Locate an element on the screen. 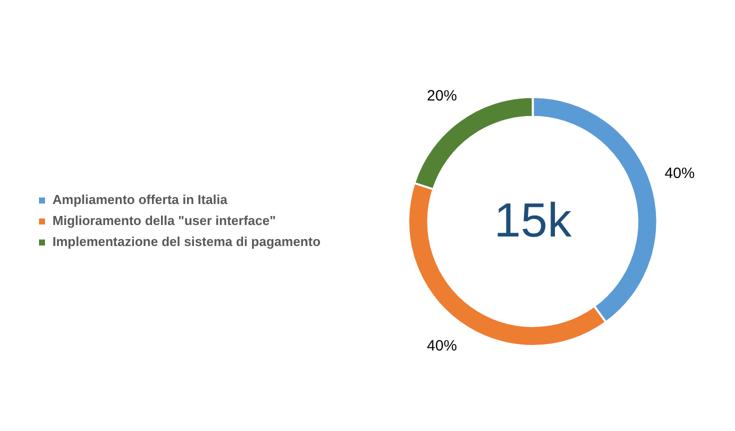 Image resolution: width=735 pixels, height=431 pixels. data-label: 20% is located at coordinates (441, 96).